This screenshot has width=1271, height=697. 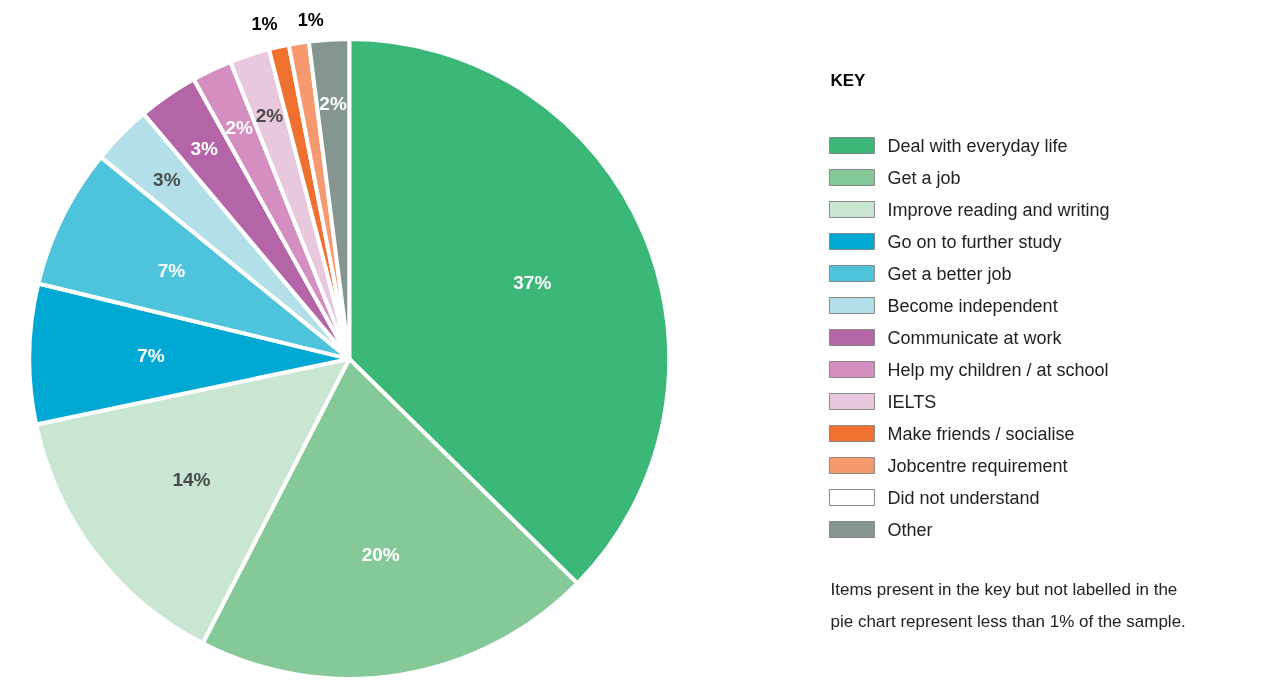 I want to click on data-label: 37%, so click(x=532, y=282).